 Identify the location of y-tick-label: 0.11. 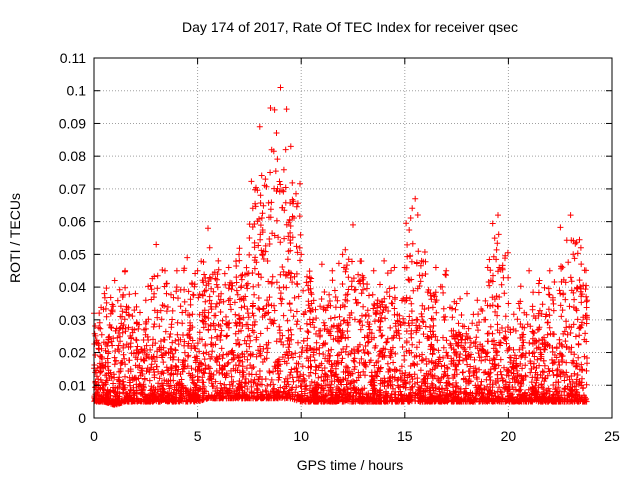
(73, 58).